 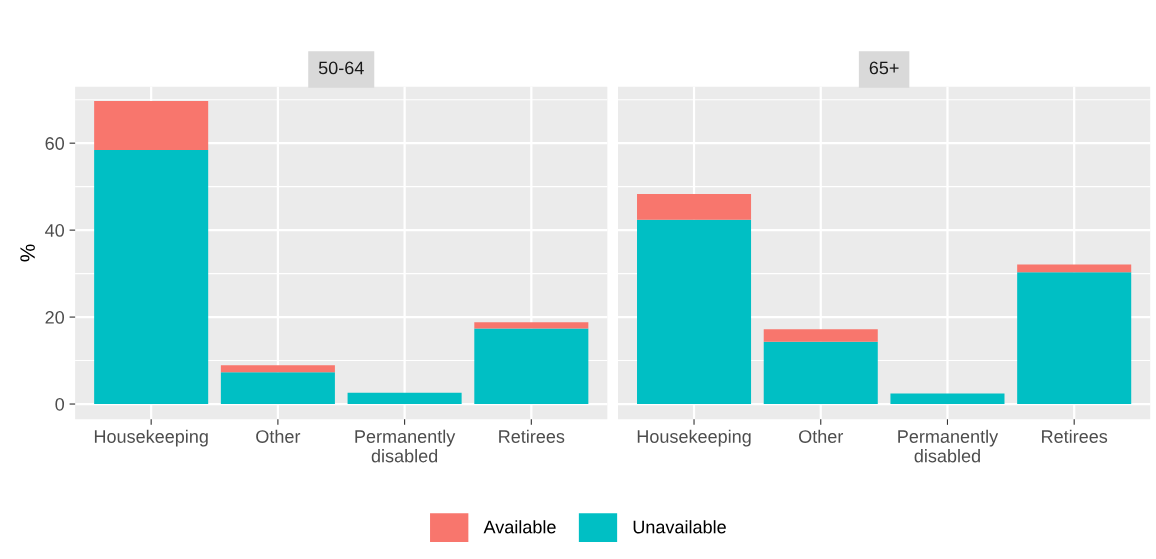 What do you see at coordinates (679, 527) in the screenshot?
I see `legend-label: Unavailable` at bounding box center [679, 527].